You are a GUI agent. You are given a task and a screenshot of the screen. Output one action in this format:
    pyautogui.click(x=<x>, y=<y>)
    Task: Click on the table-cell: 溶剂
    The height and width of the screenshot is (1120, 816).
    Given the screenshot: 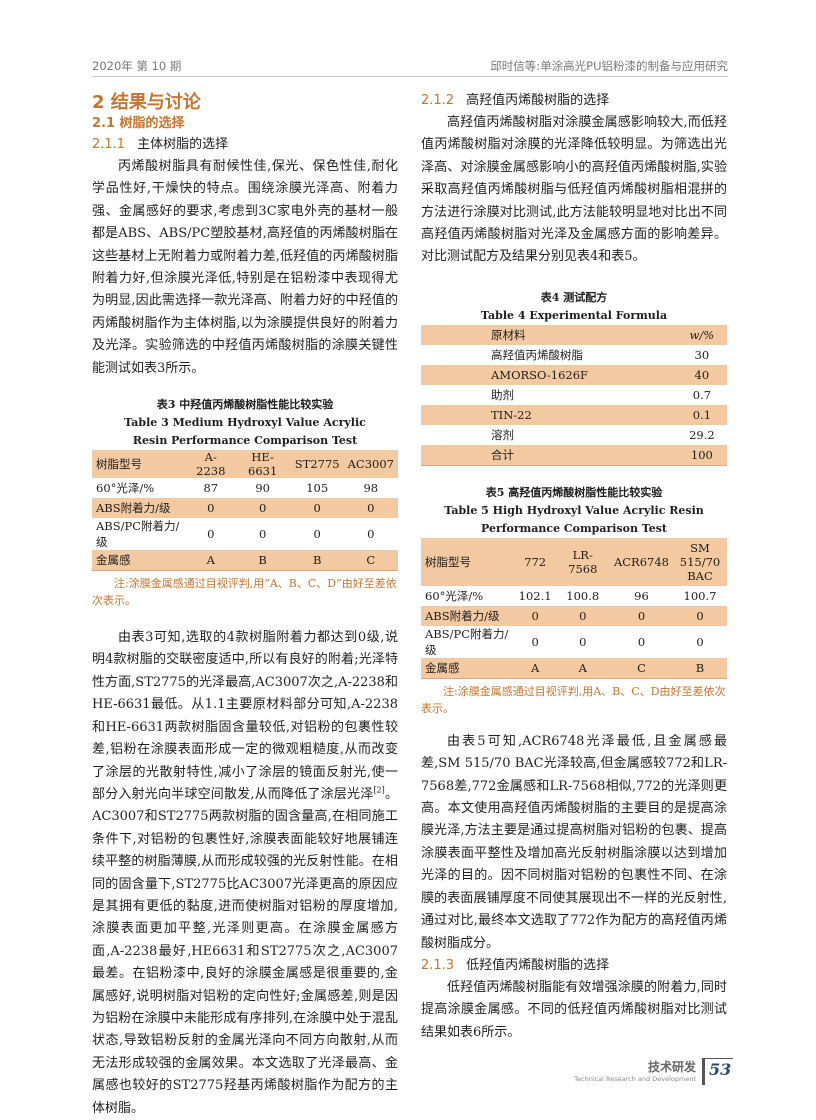 What is the action you would take?
    pyautogui.click(x=502, y=434)
    